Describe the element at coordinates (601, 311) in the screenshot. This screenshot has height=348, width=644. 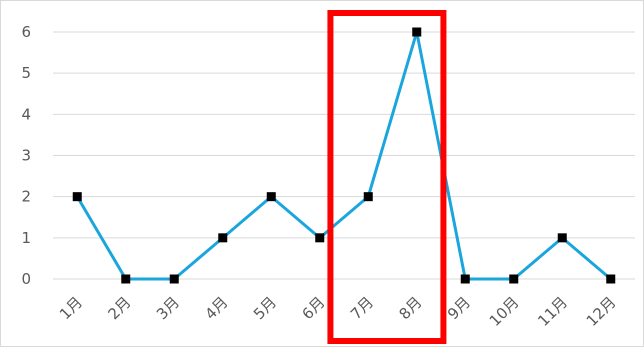
I see `x-tick-label: 12月` at that location.